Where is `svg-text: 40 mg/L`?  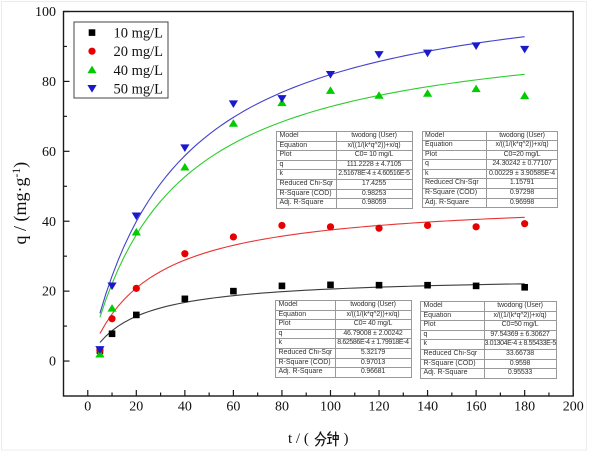
svg-text: 40 mg/L is located at coordinates (139, 71).